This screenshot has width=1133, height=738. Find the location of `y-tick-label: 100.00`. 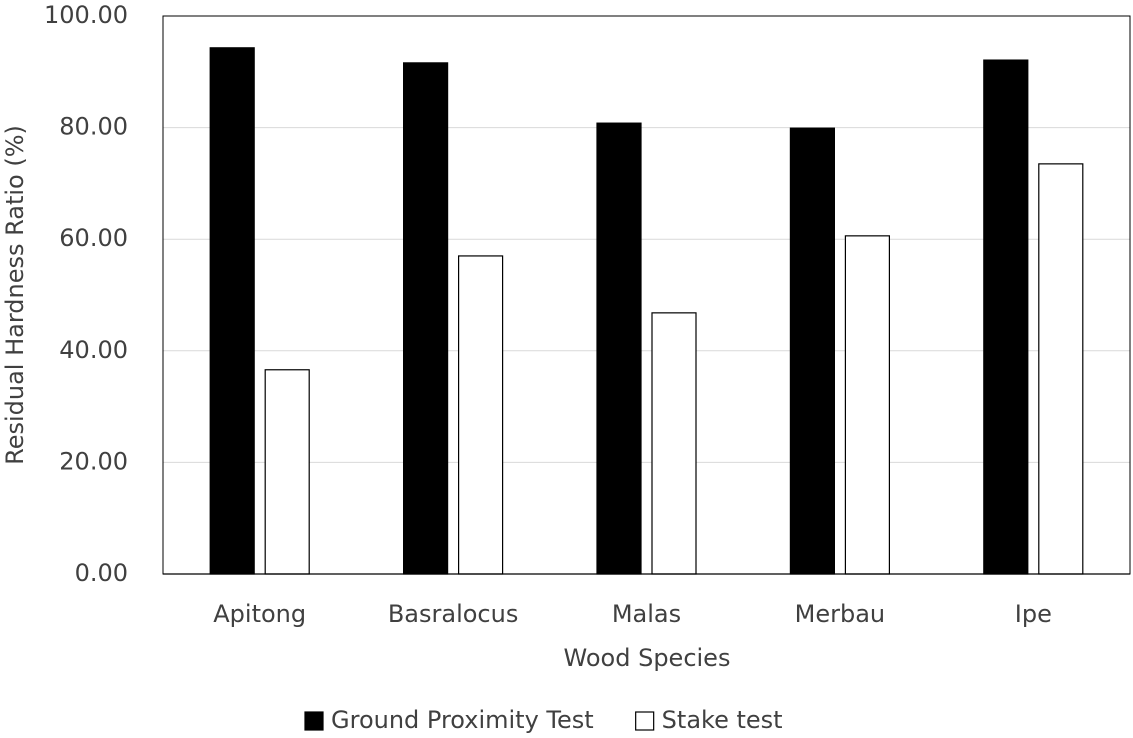

y-tick-label: 100.00 is located at coordinates (86, 15).